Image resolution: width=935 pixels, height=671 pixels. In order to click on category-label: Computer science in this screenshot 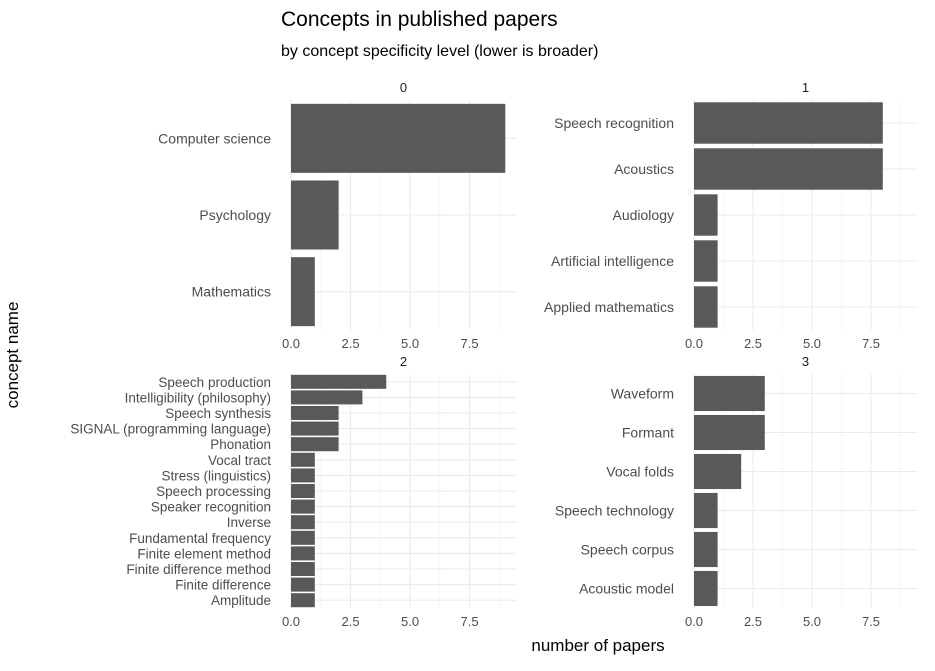, I will do `click(214, 138)`.